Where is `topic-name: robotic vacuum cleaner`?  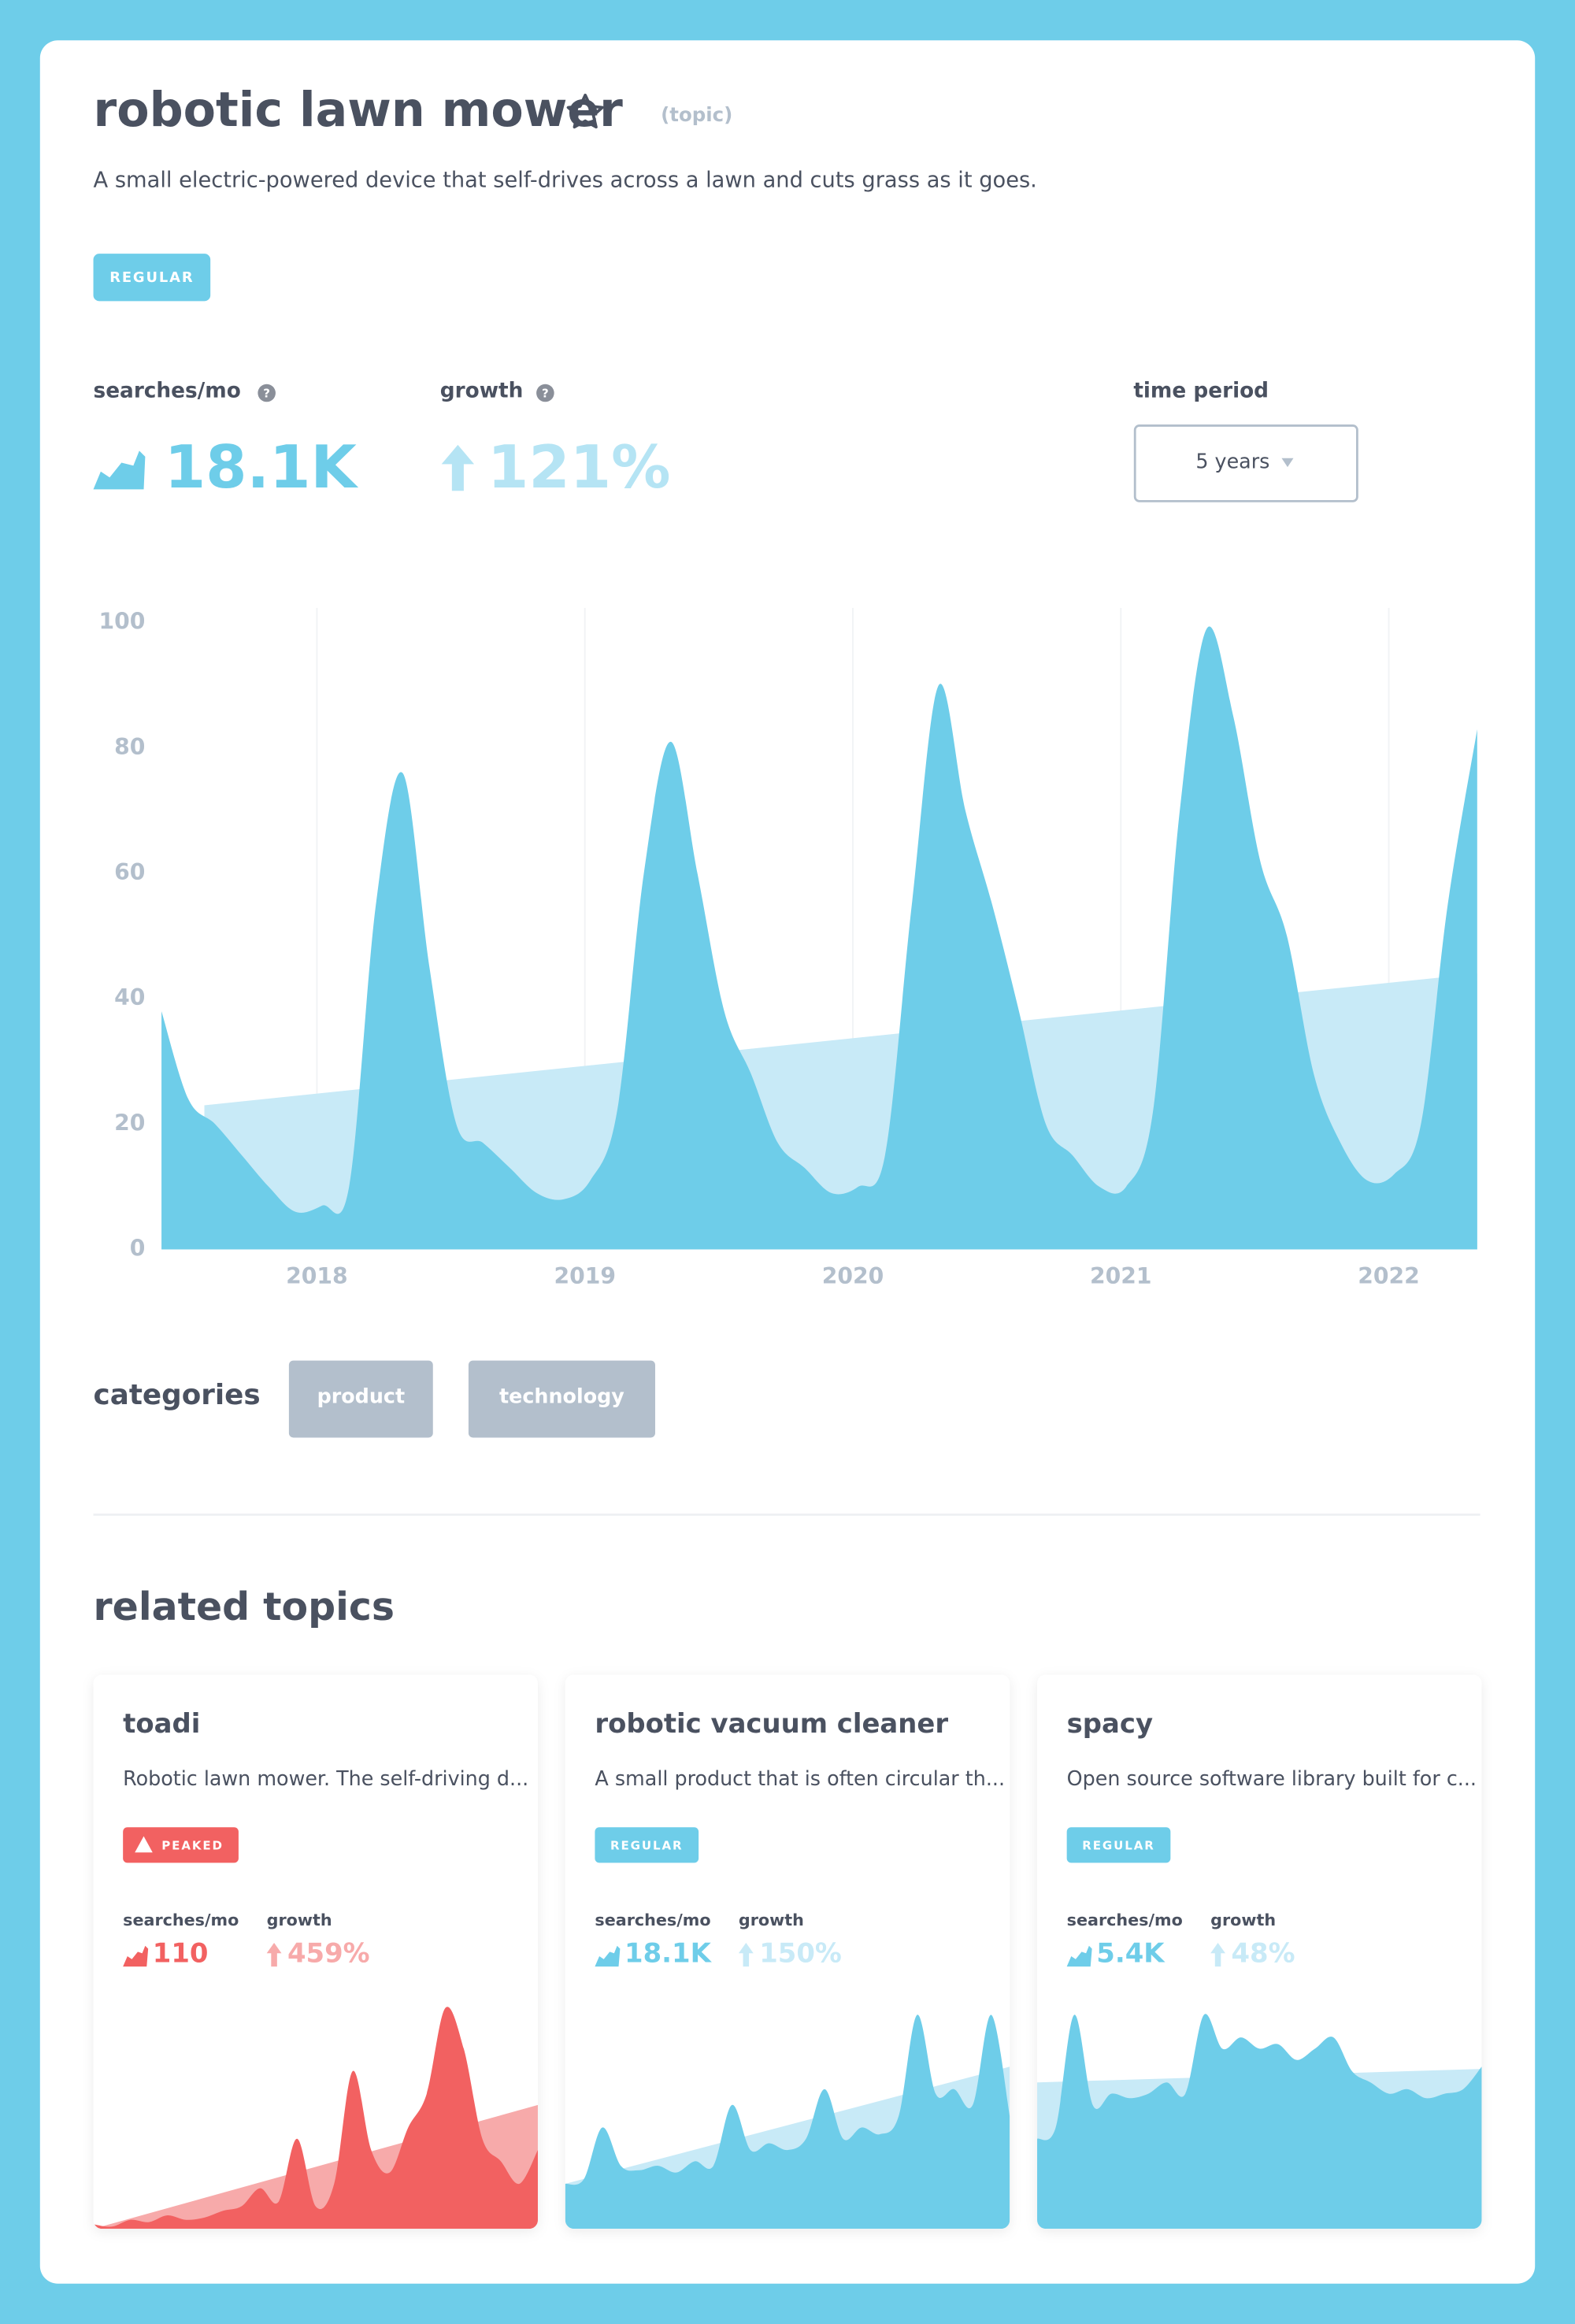
topic-name: robotic vacuum cleaner is located at coordinates (771, 1724).